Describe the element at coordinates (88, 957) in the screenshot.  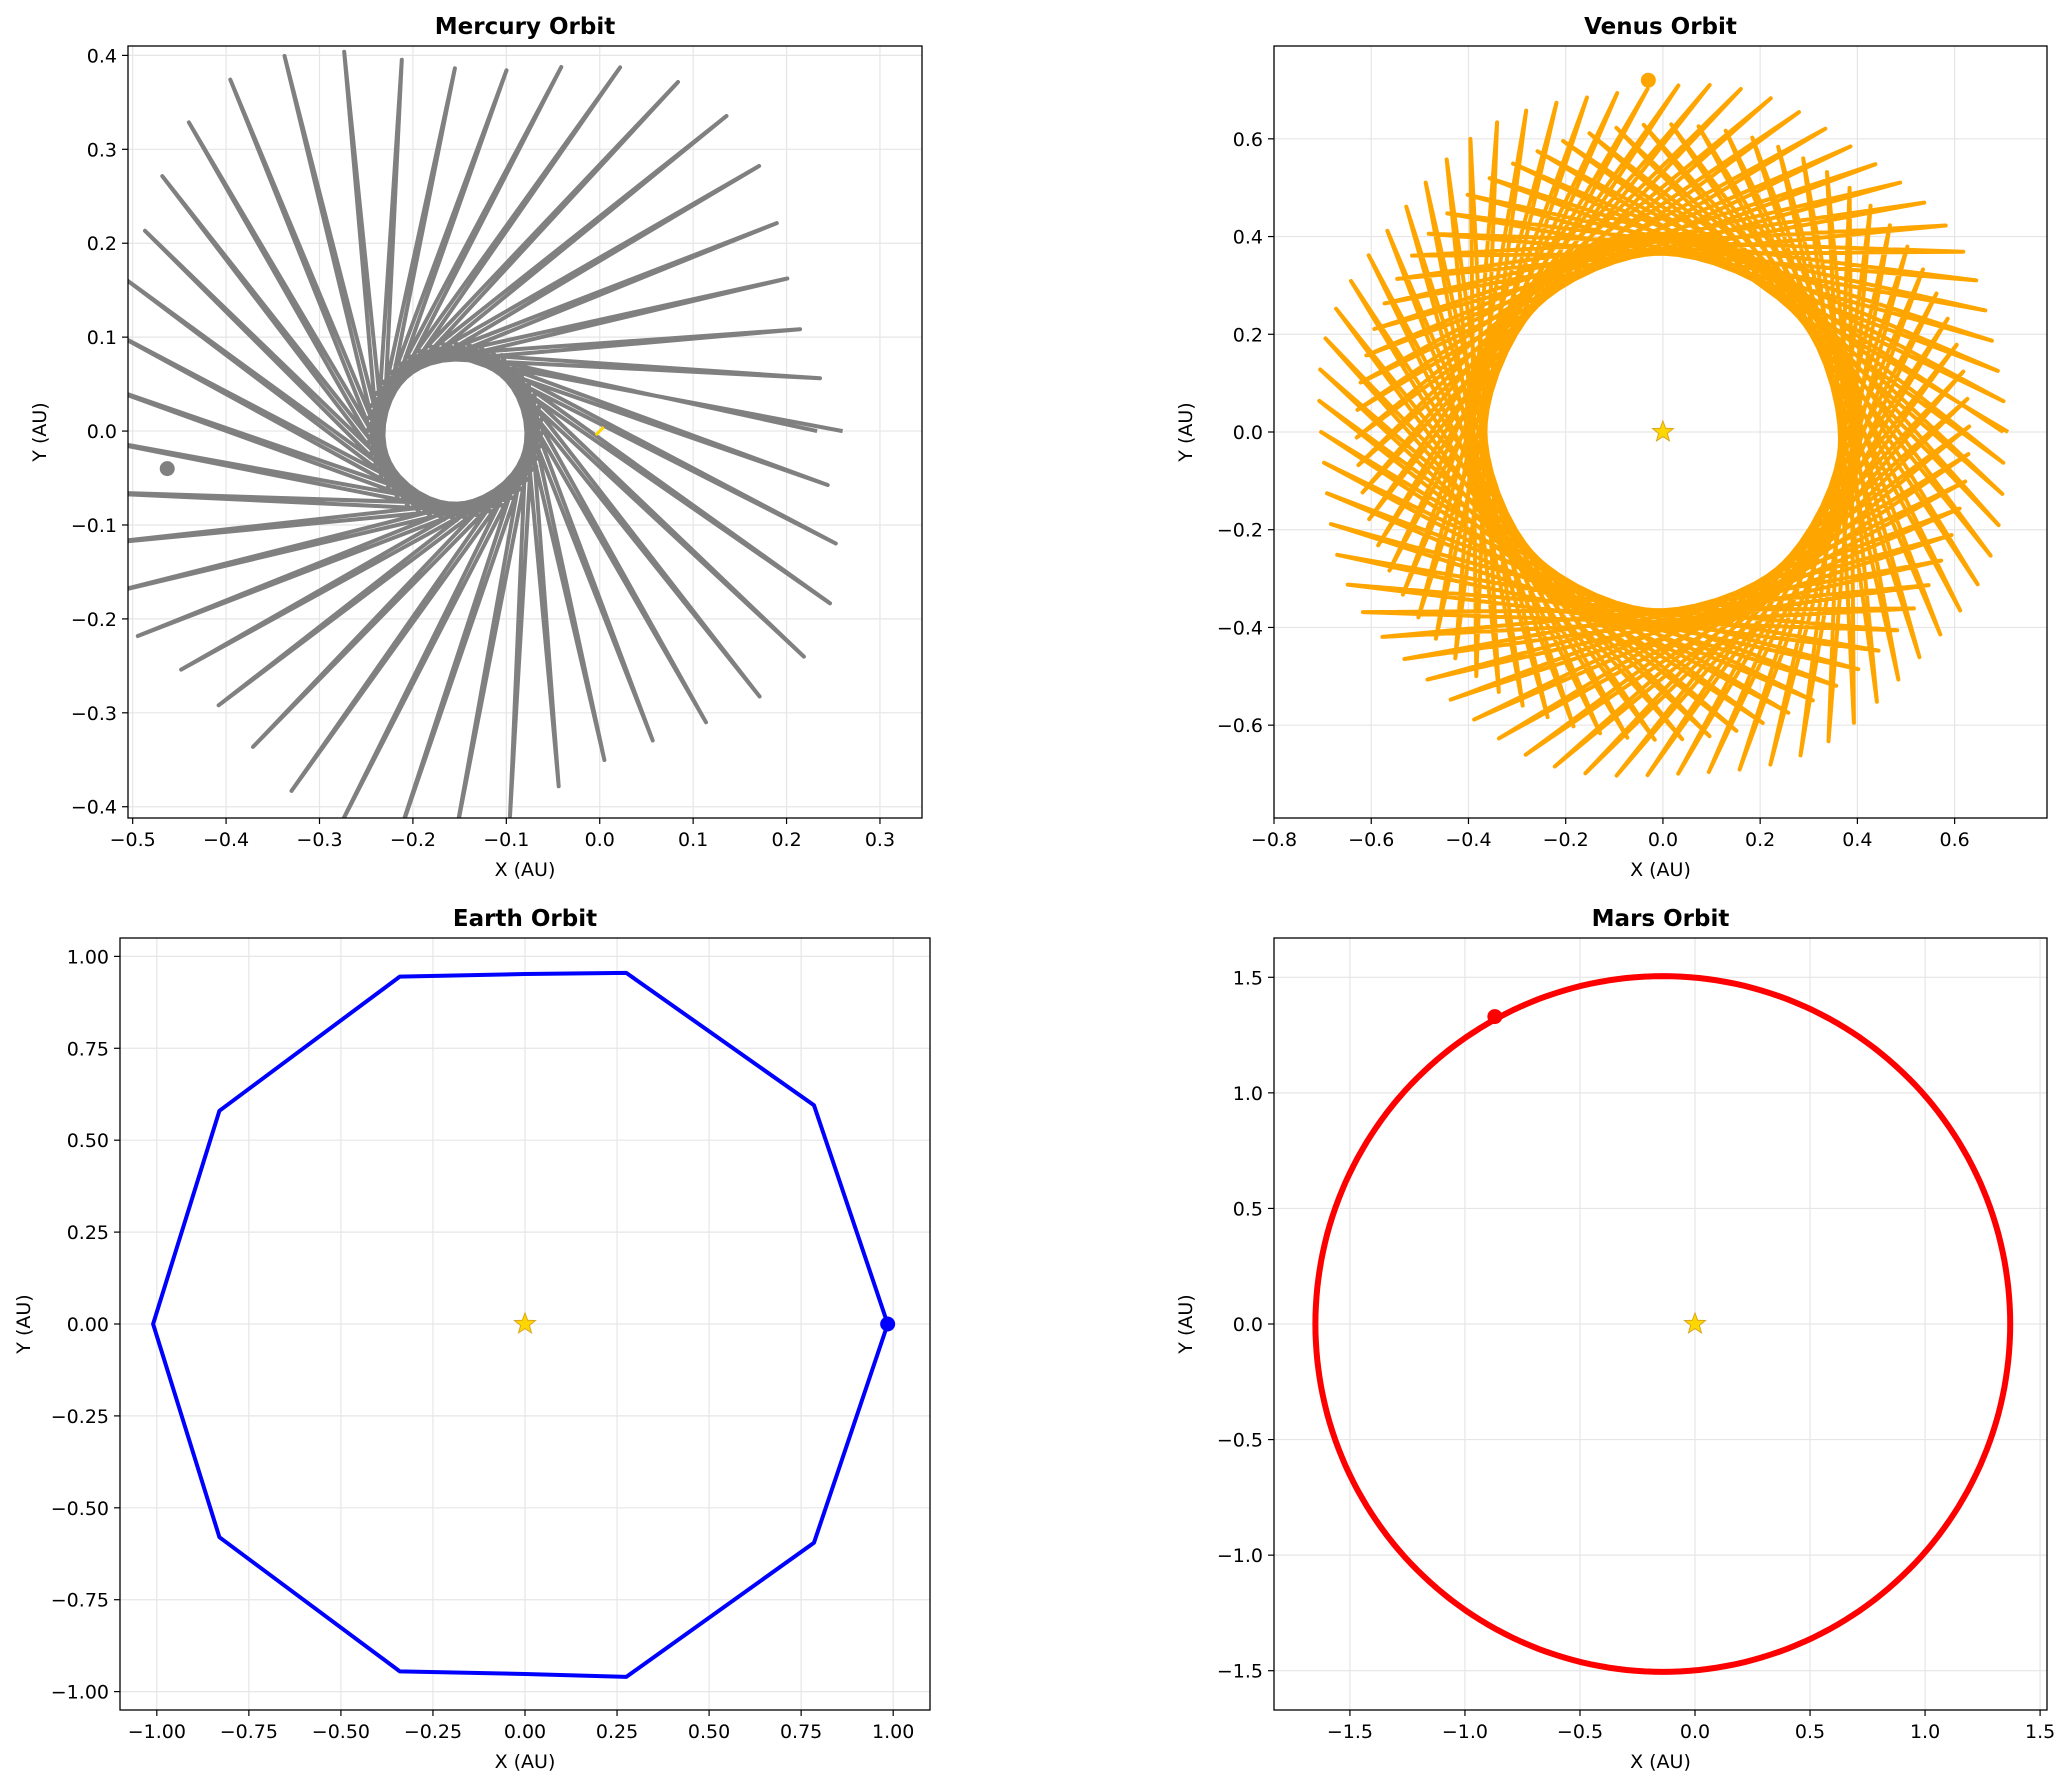
I see `earth-ytick-label: 1.00` at that location.